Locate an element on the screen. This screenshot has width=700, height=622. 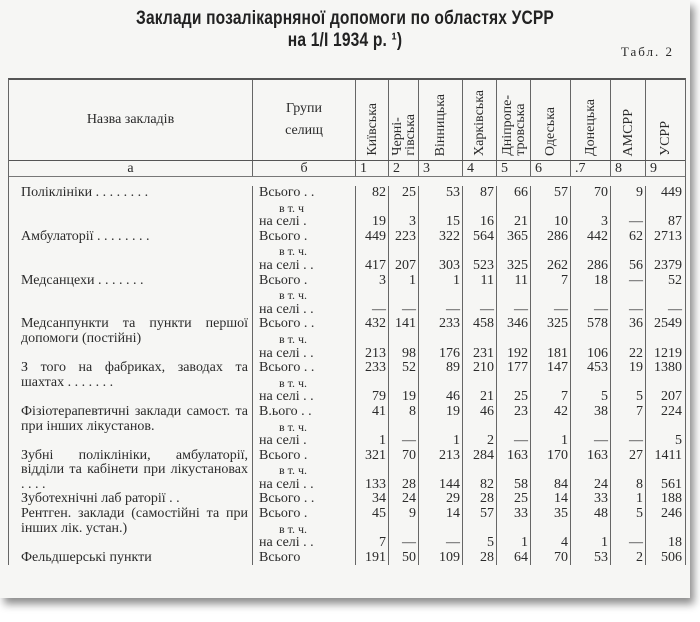
column-index: 4 is located at coordinates (480, 168).